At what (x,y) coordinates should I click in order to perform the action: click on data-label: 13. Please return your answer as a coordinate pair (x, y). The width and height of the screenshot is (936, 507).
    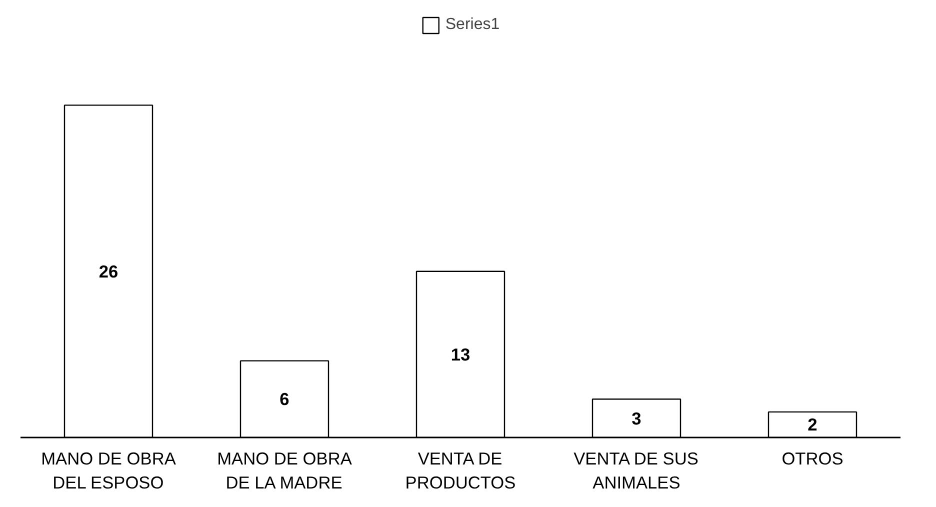
    Looking at the image, I should click on (460, 354).